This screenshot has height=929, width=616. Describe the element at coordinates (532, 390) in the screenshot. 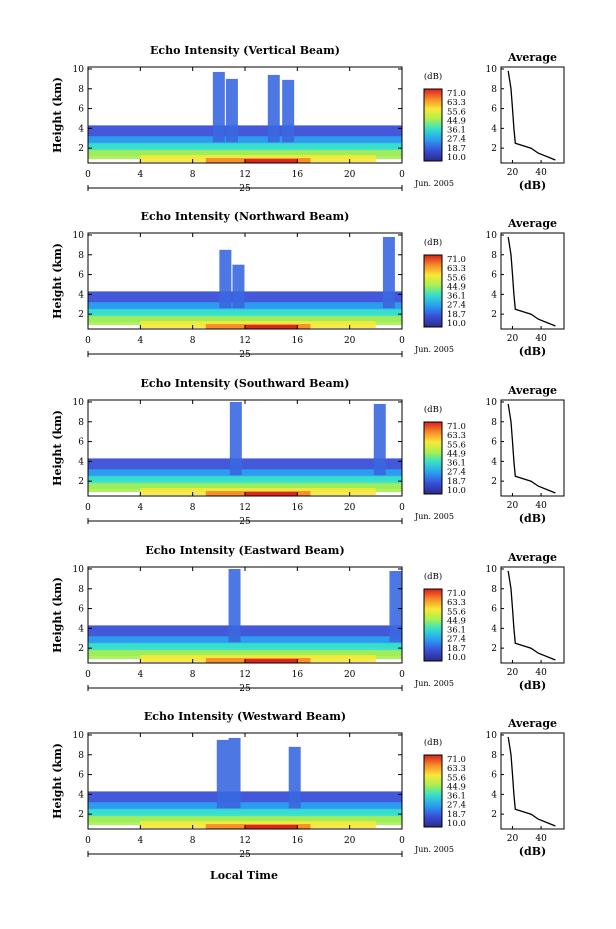

I see `average-title: Average` at that location.